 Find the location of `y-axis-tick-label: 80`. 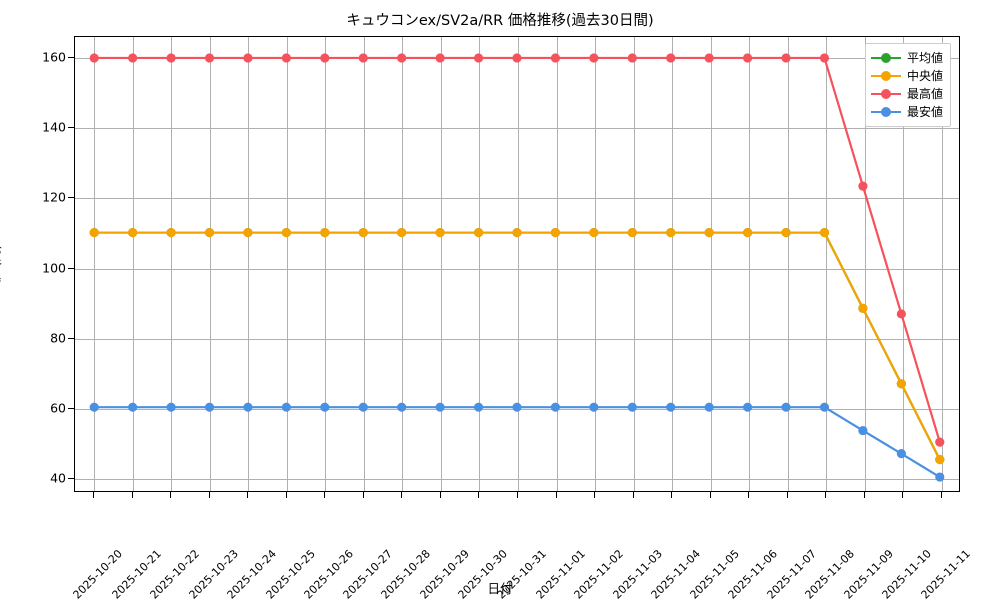

y-axis-tick-label: 80 is located at coordinates (58, 338).